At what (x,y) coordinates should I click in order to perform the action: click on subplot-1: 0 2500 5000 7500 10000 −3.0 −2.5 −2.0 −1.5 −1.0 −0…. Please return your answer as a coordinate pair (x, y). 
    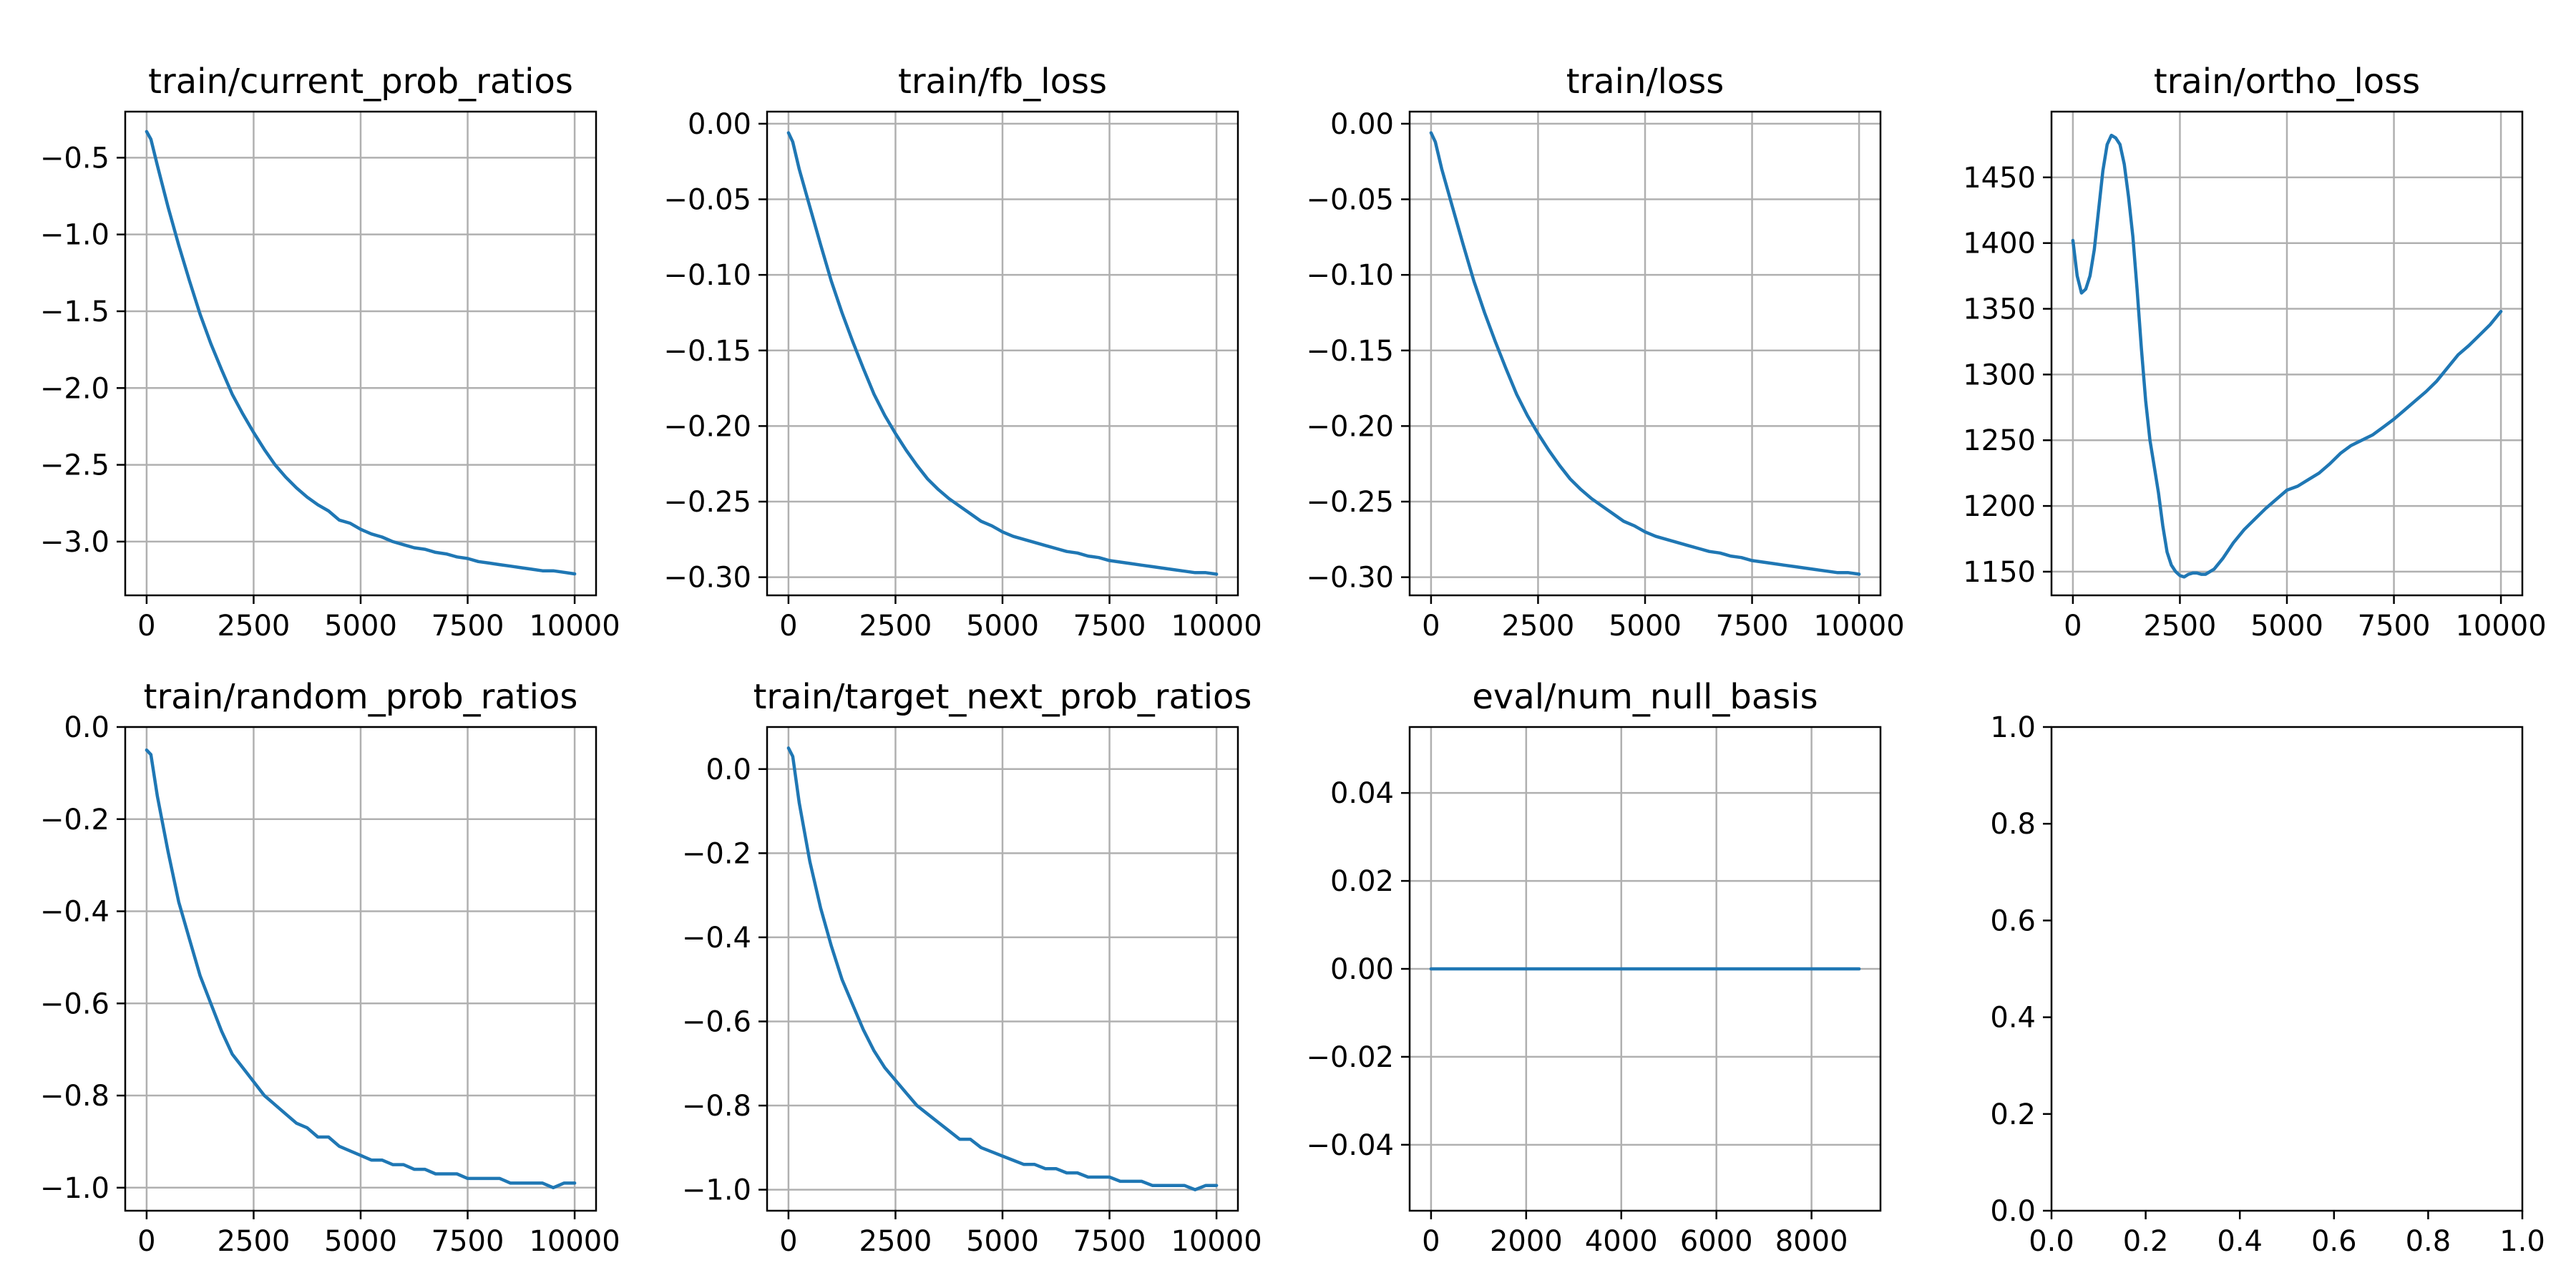
    Looking at the image, I should click on (330, 352).